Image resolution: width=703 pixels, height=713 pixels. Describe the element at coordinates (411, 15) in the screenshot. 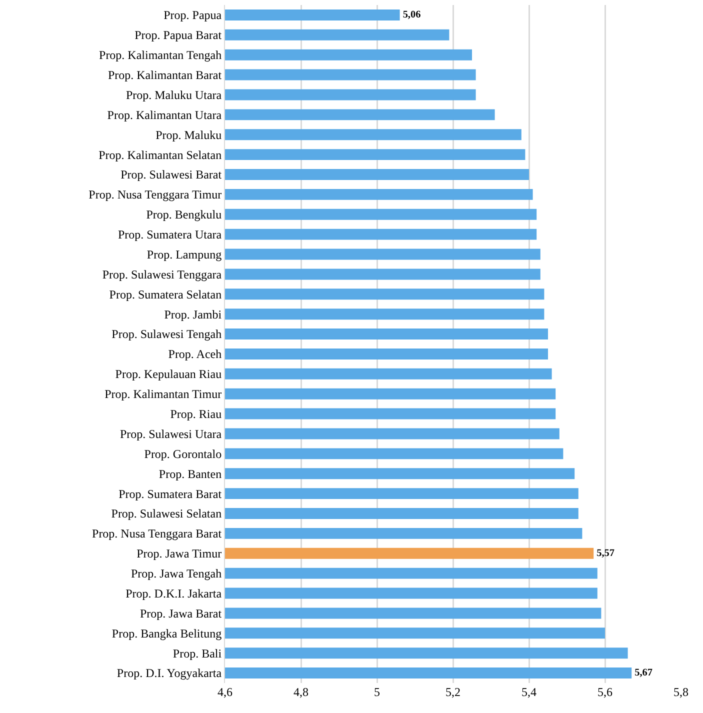

I see `data-label: 5,06` at that location.